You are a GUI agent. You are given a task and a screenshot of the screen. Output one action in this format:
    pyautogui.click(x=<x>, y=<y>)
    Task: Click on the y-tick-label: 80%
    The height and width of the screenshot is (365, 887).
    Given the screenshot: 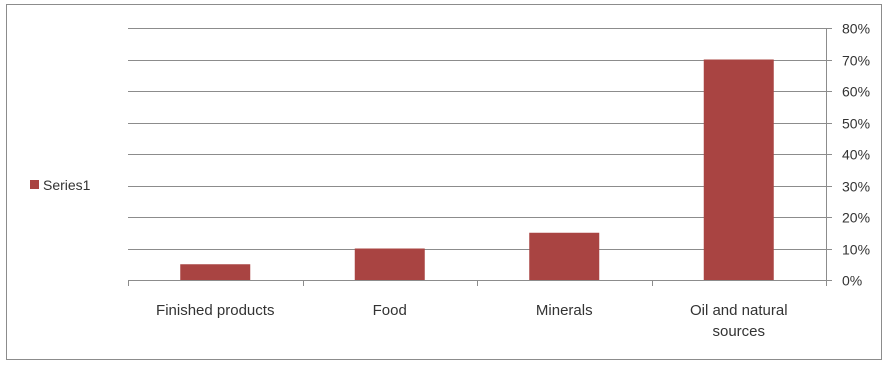 What is the action you would take?
    pyautogui.click(x=856, y=29)
    